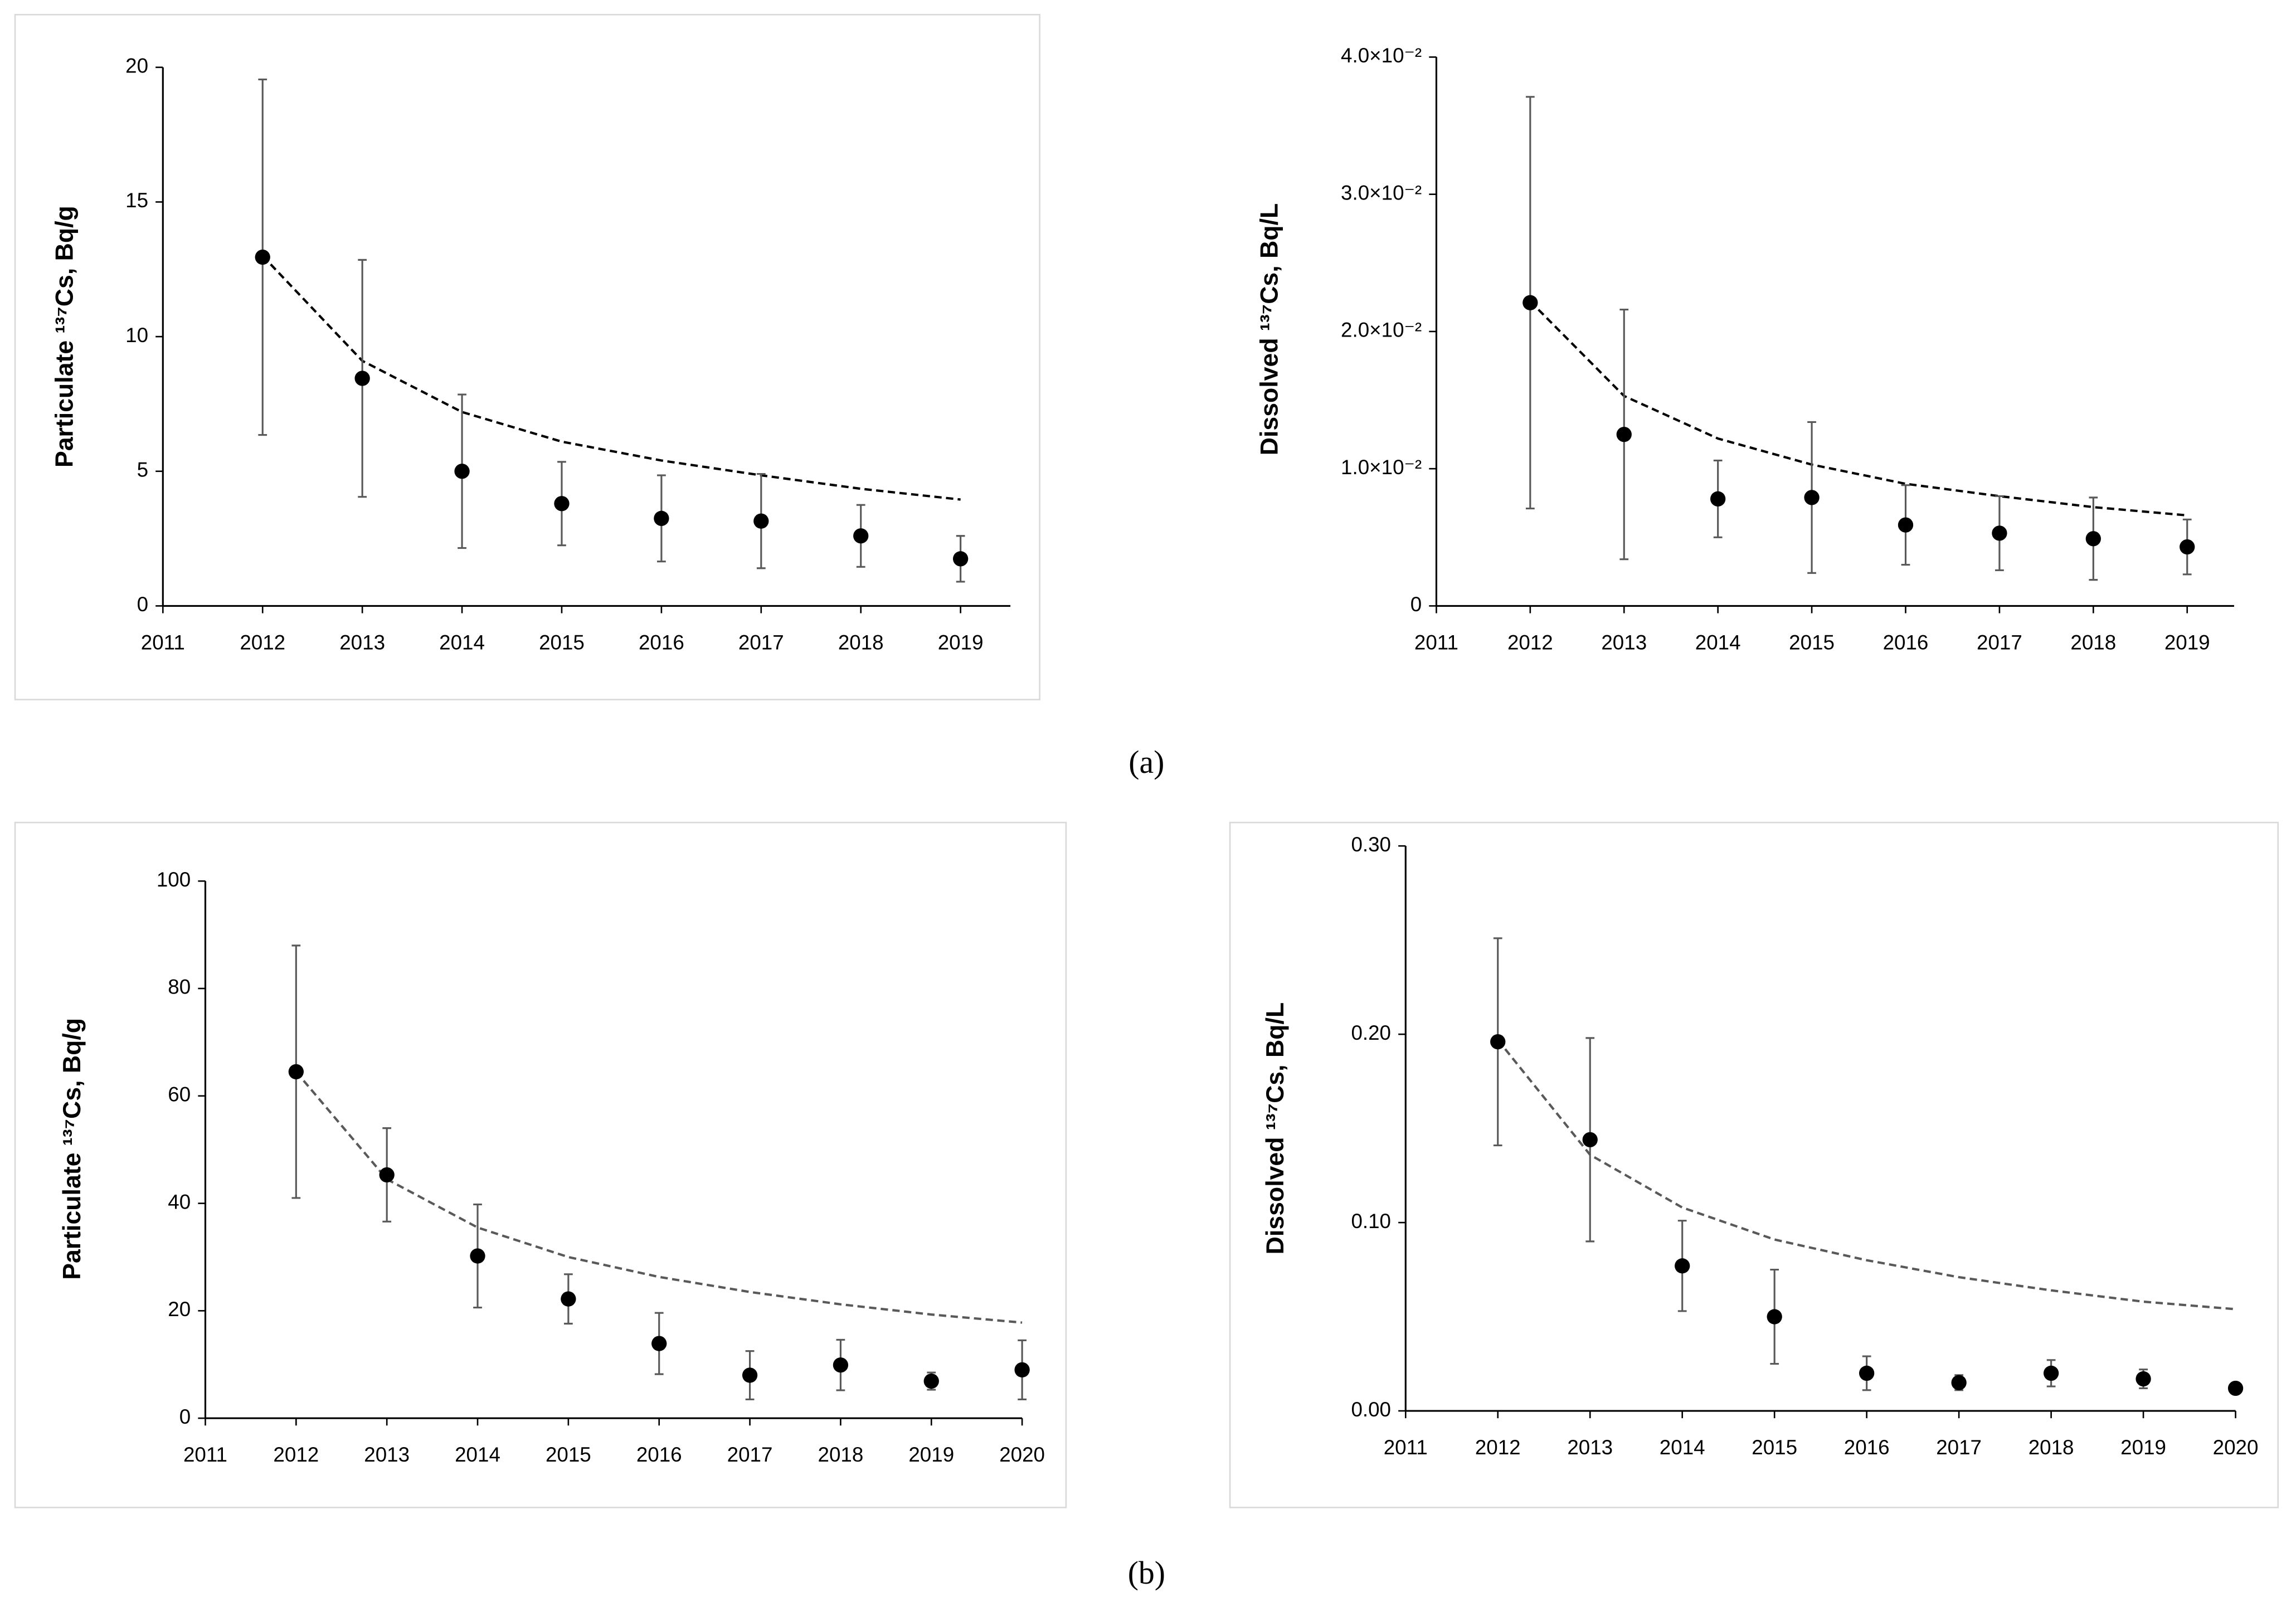 Image resolution: width=2296 pixels, height=1607 pixels. Describe the element at coordinates (1371, 1032) in the screenshot. I see `y-tick-label: 0.20` at that location.